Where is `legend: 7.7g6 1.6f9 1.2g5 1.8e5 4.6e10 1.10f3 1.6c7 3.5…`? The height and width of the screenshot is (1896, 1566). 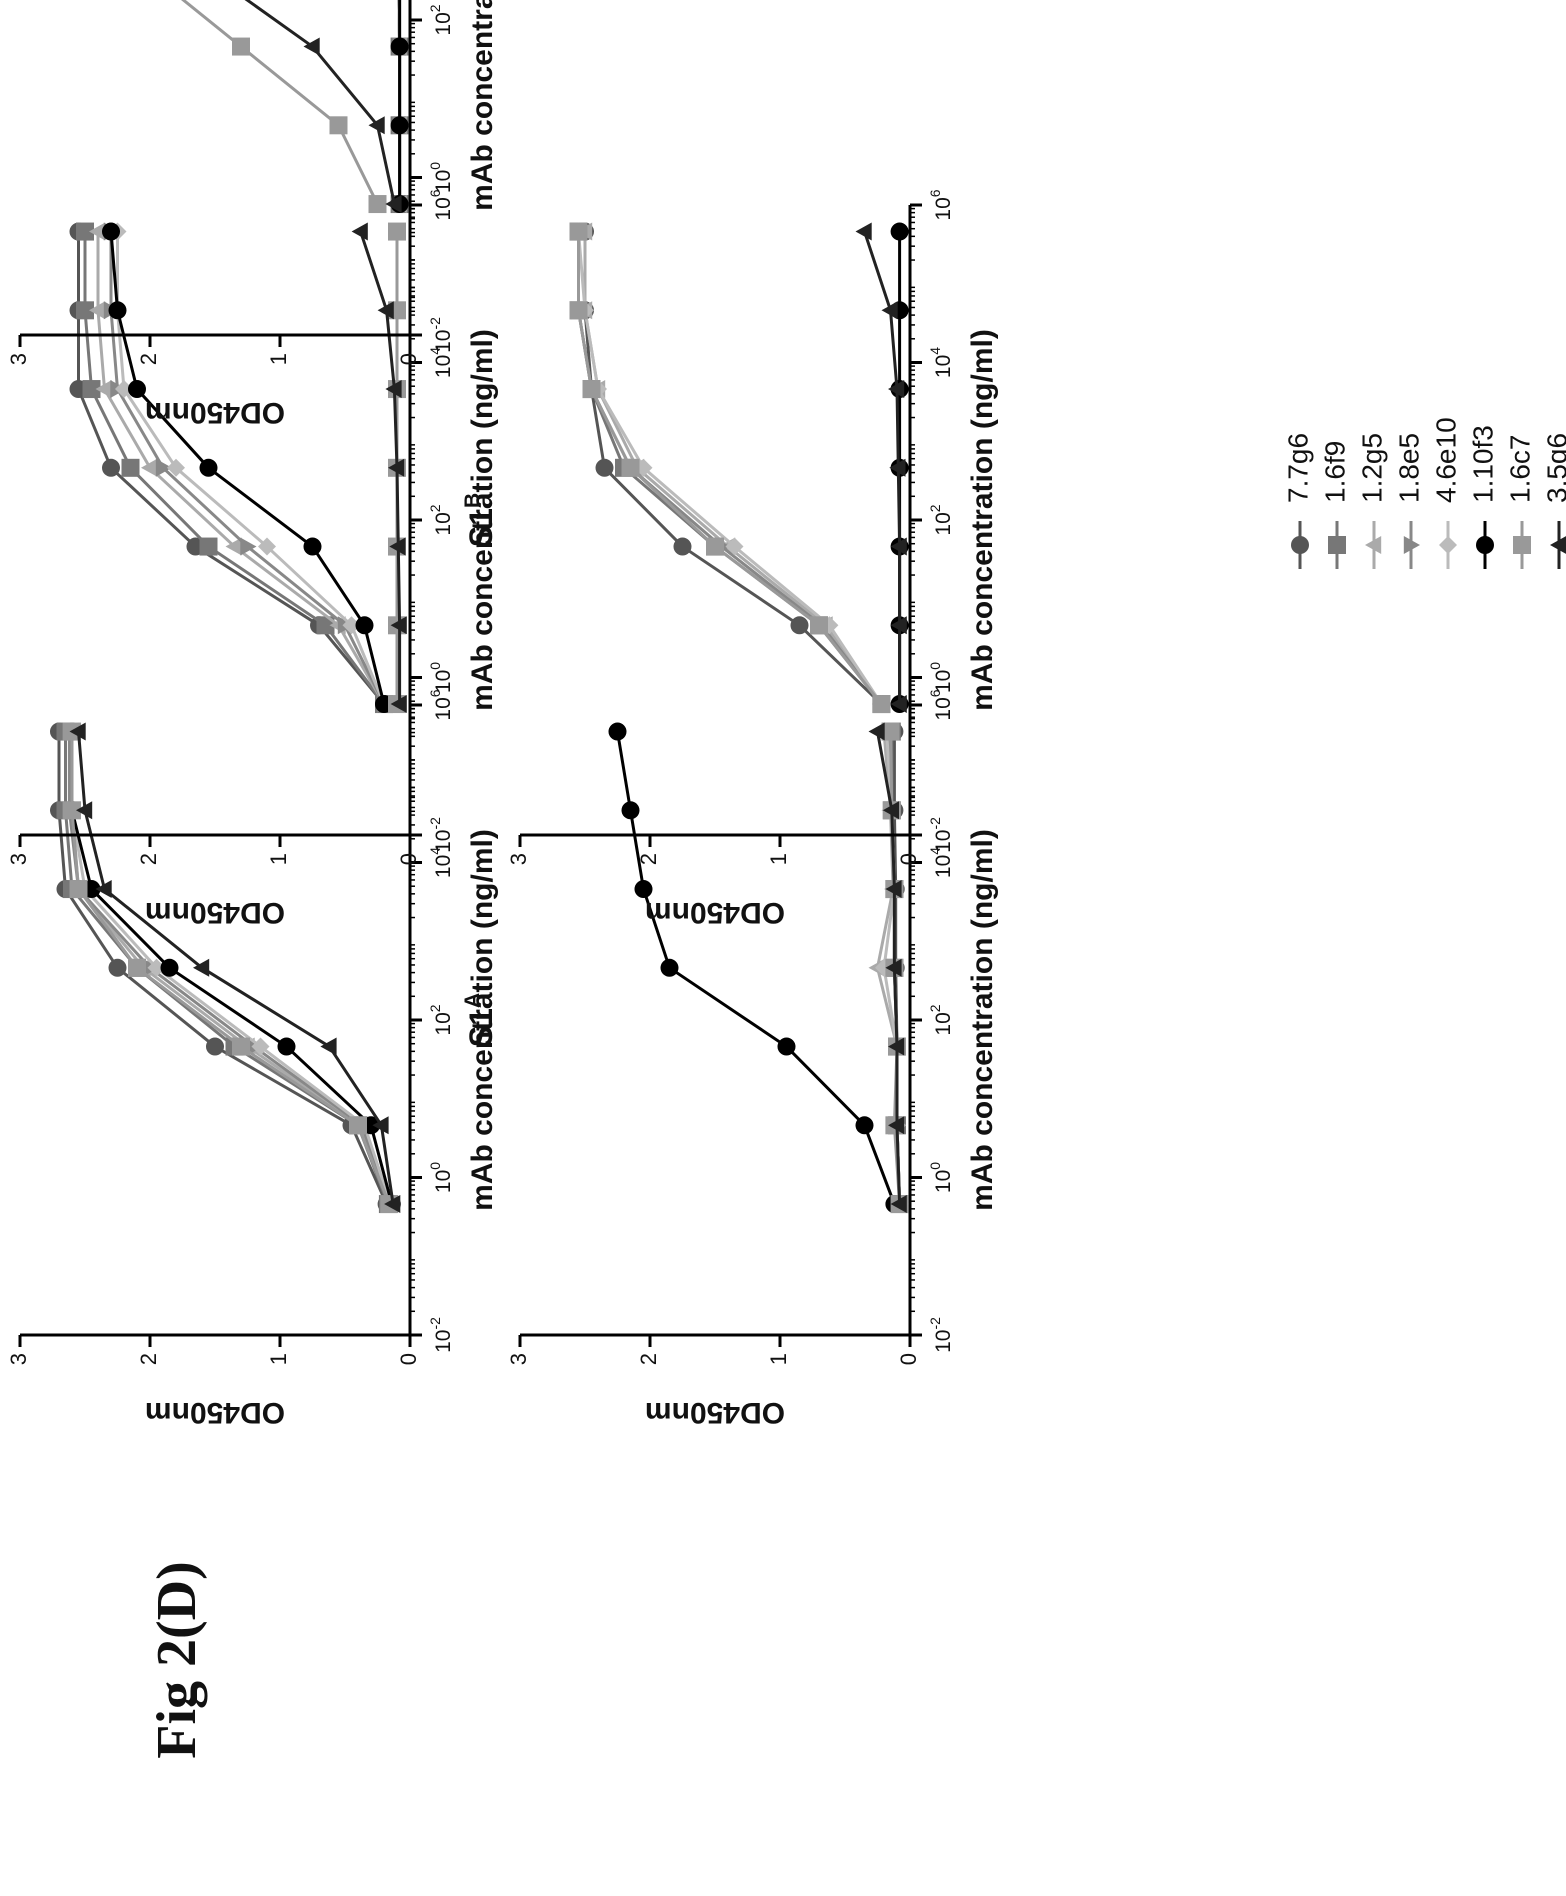 legend: 7.7g6 1.6f9 1.2g5 1.8e5 4.6e10 1.10f3 1.6c7 3.5… is located at coordinates (1424, 493).